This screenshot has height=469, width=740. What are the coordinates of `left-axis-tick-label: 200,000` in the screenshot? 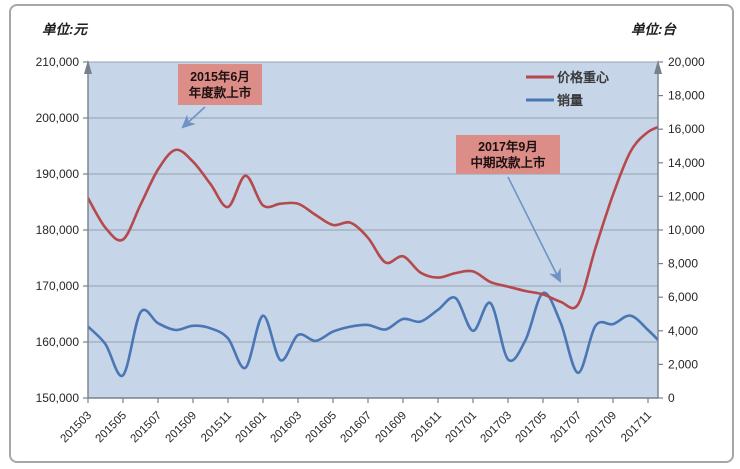 It's located at (58, 118).